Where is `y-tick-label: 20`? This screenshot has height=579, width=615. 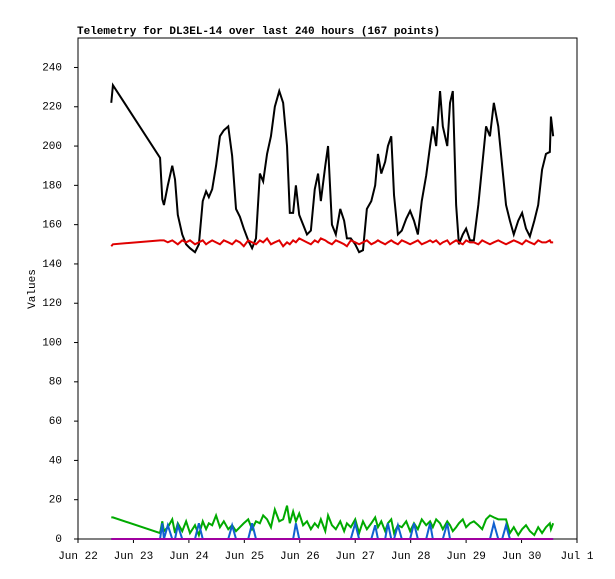 y-tick-label: 20 is located at coordinates (55, 501).